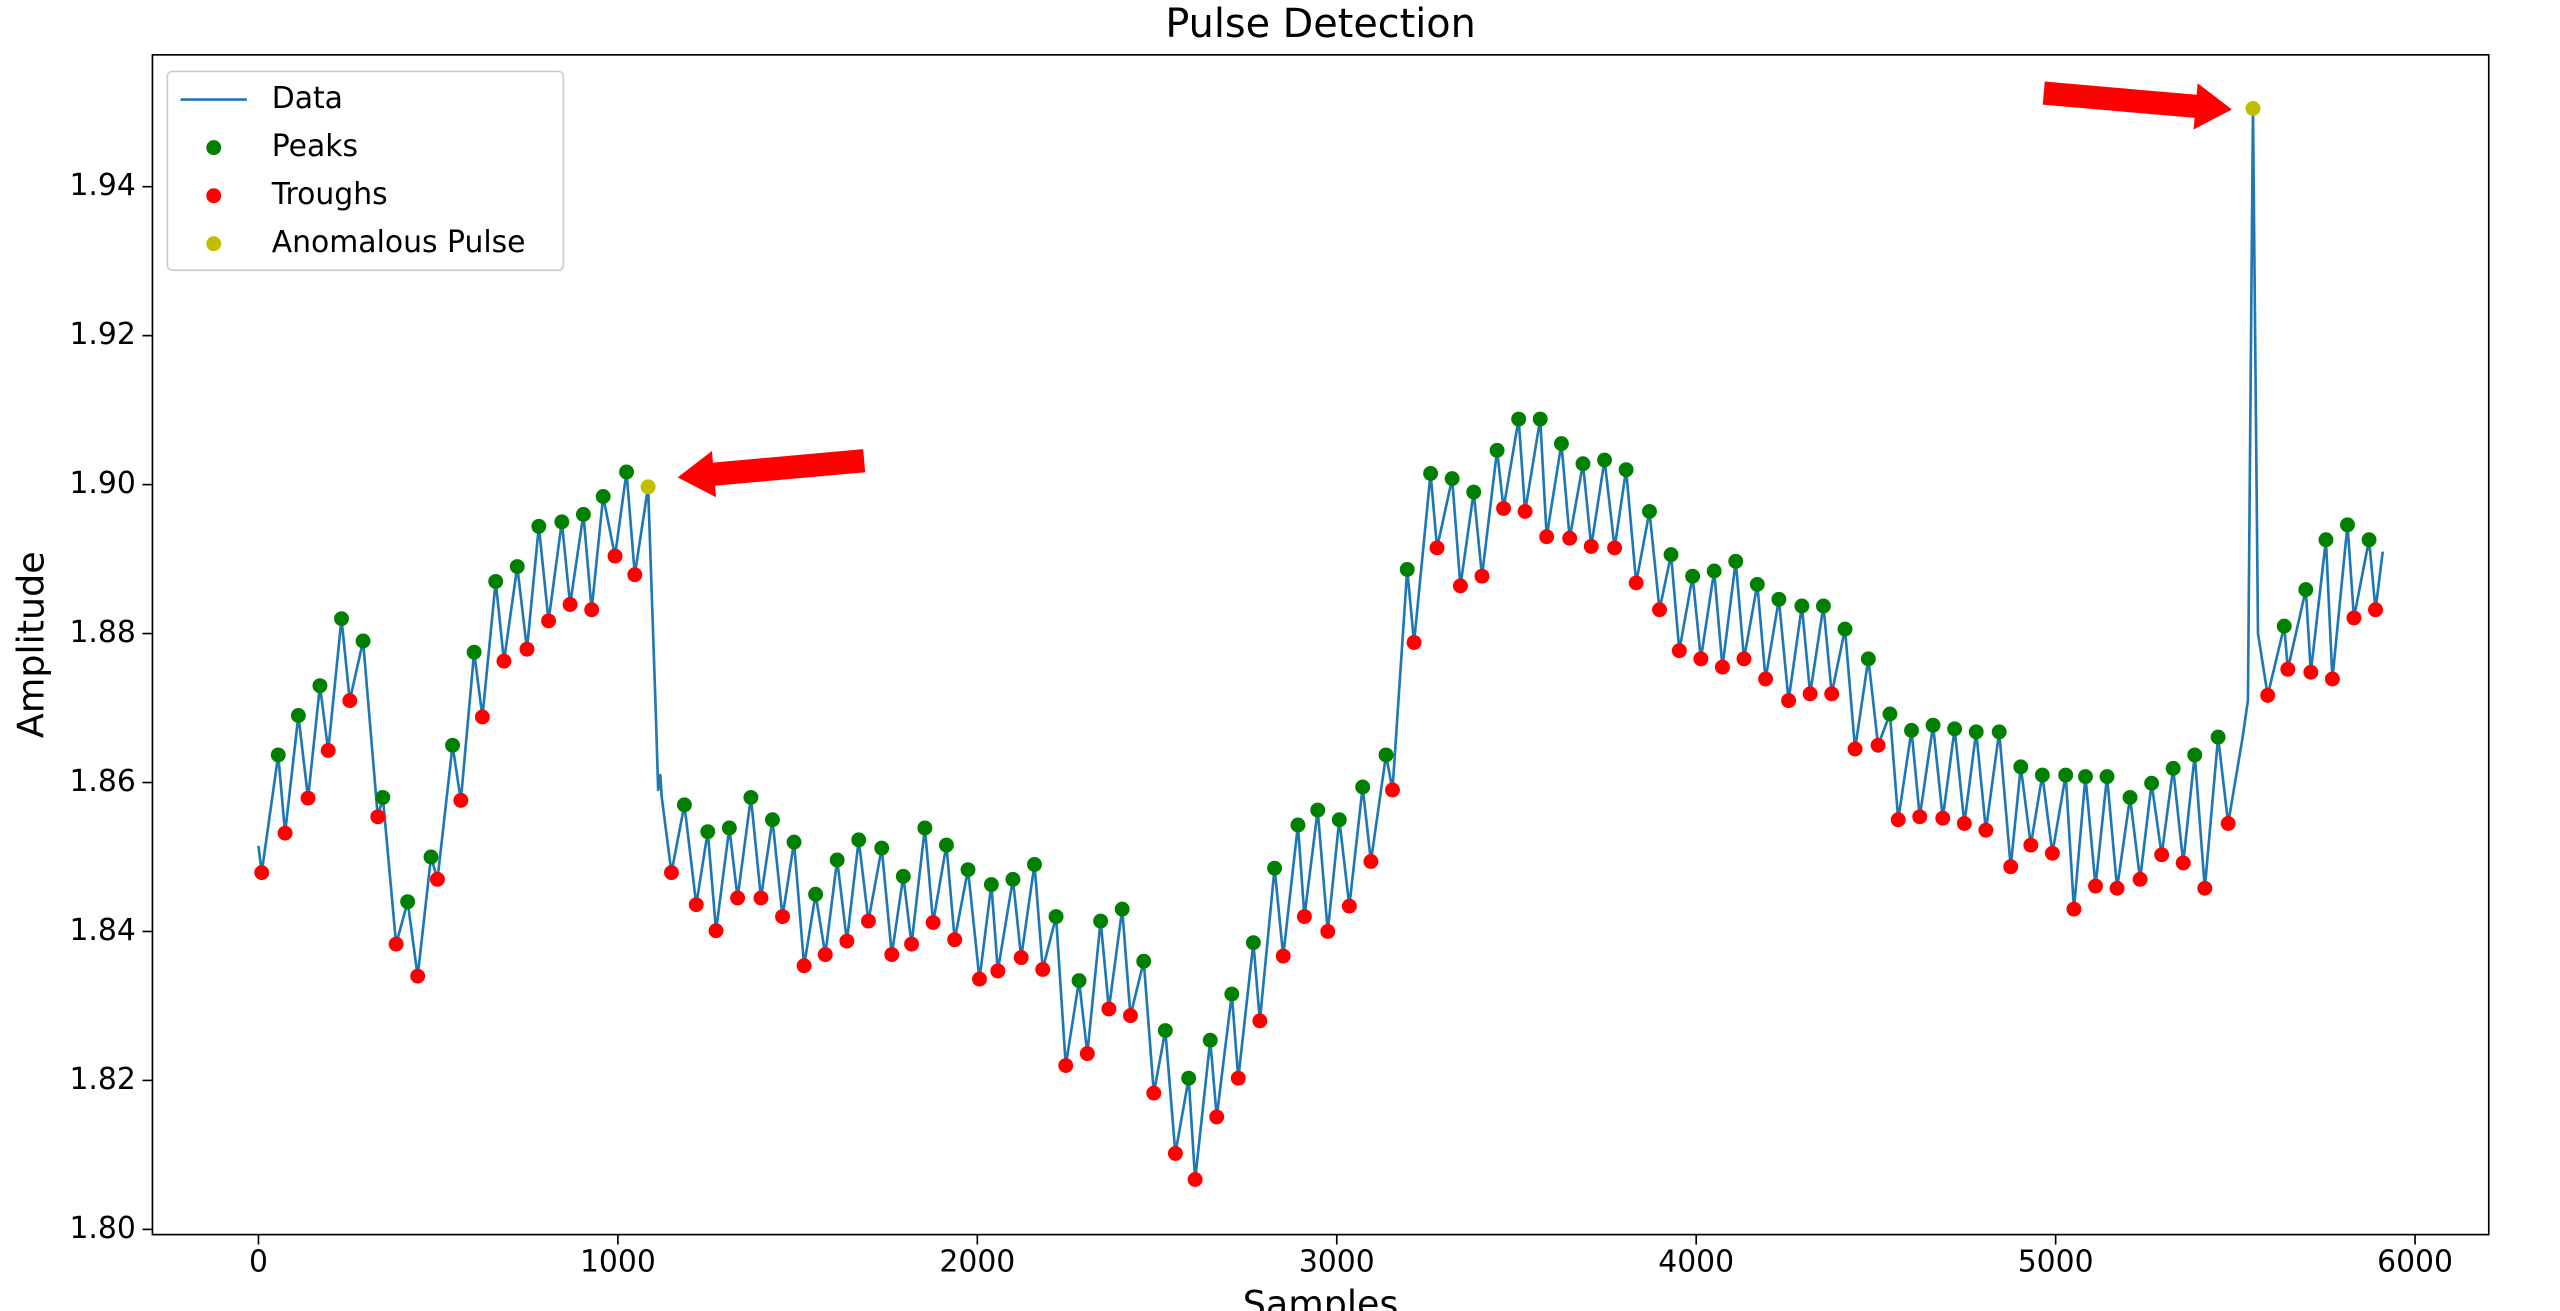 The image size is (2560, 1311). Describe the element at coordinates (214, 244) in the screenshot. I see `legend-swatch` at that location.